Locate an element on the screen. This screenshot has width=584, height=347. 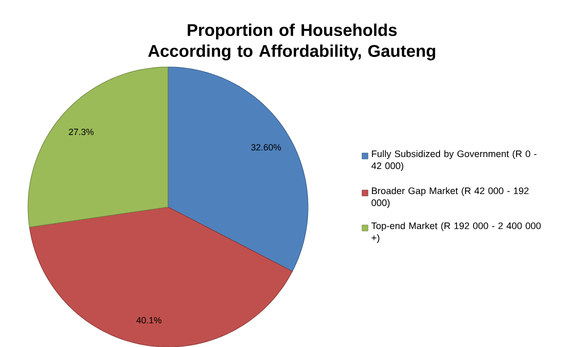
legend-label: Broader Gap Market (R 42 000 - 192 000) is located at coordinates (450, 197).